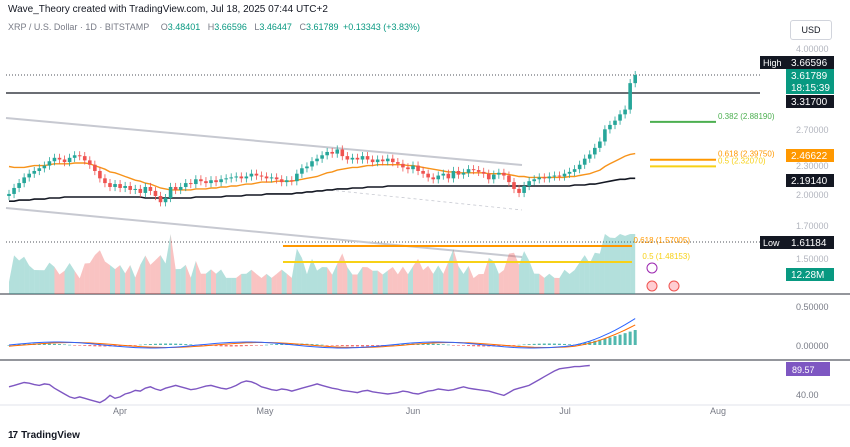 The image size is (850, 447). What do you see at coordinates (322, 333) in the screenshot?
I see `macd-line` at bounding box center [322, 333].